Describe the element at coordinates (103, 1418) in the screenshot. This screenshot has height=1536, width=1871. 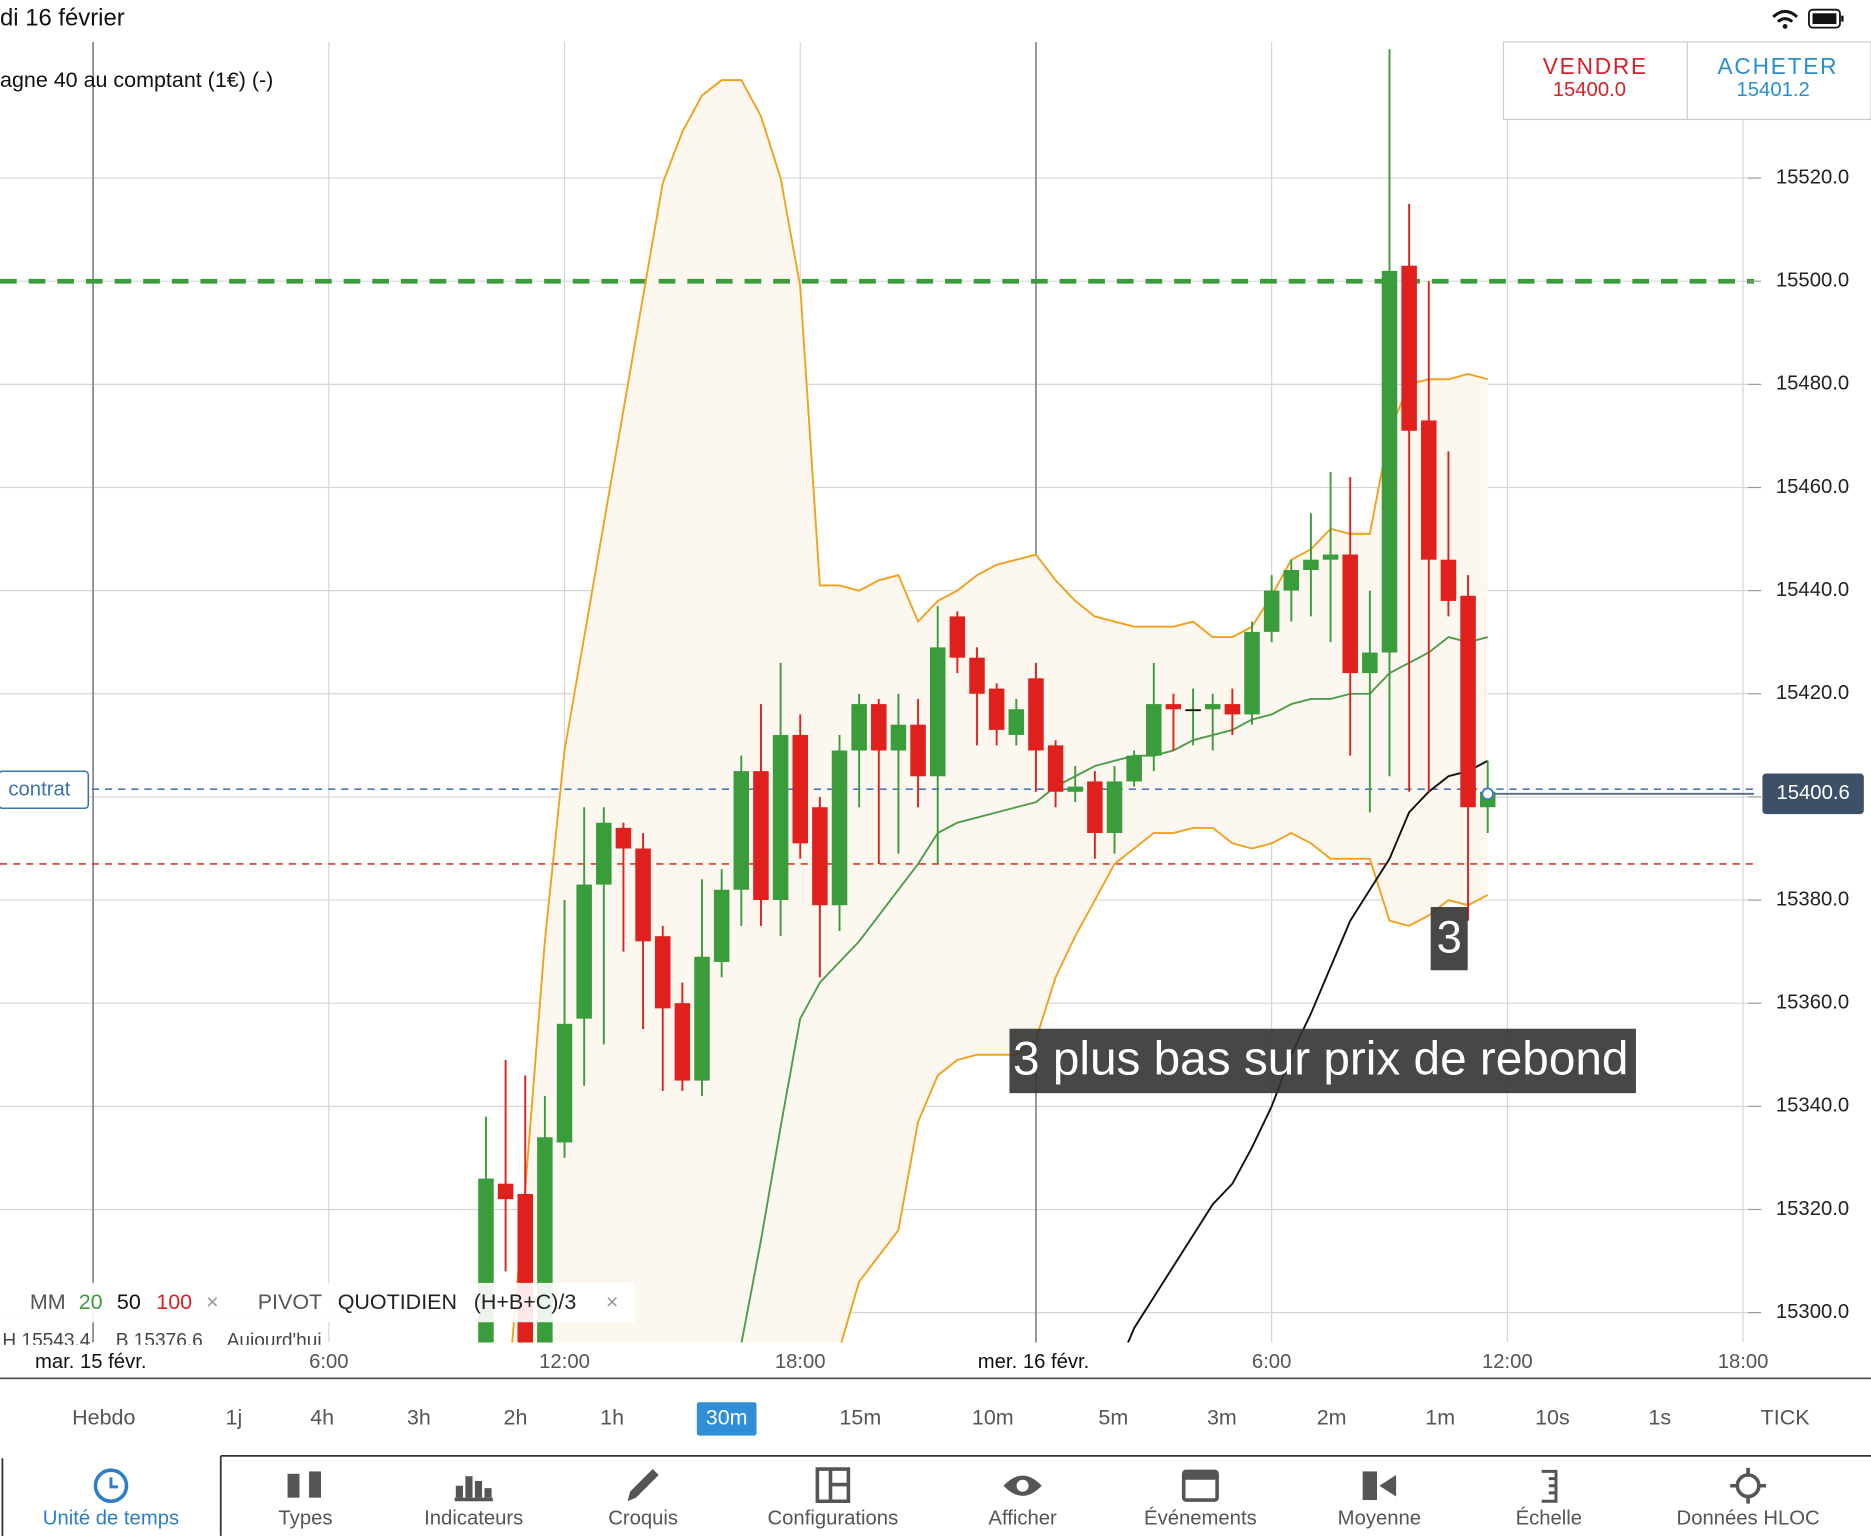
I see `timeframe-button: Hebdo` at that location.